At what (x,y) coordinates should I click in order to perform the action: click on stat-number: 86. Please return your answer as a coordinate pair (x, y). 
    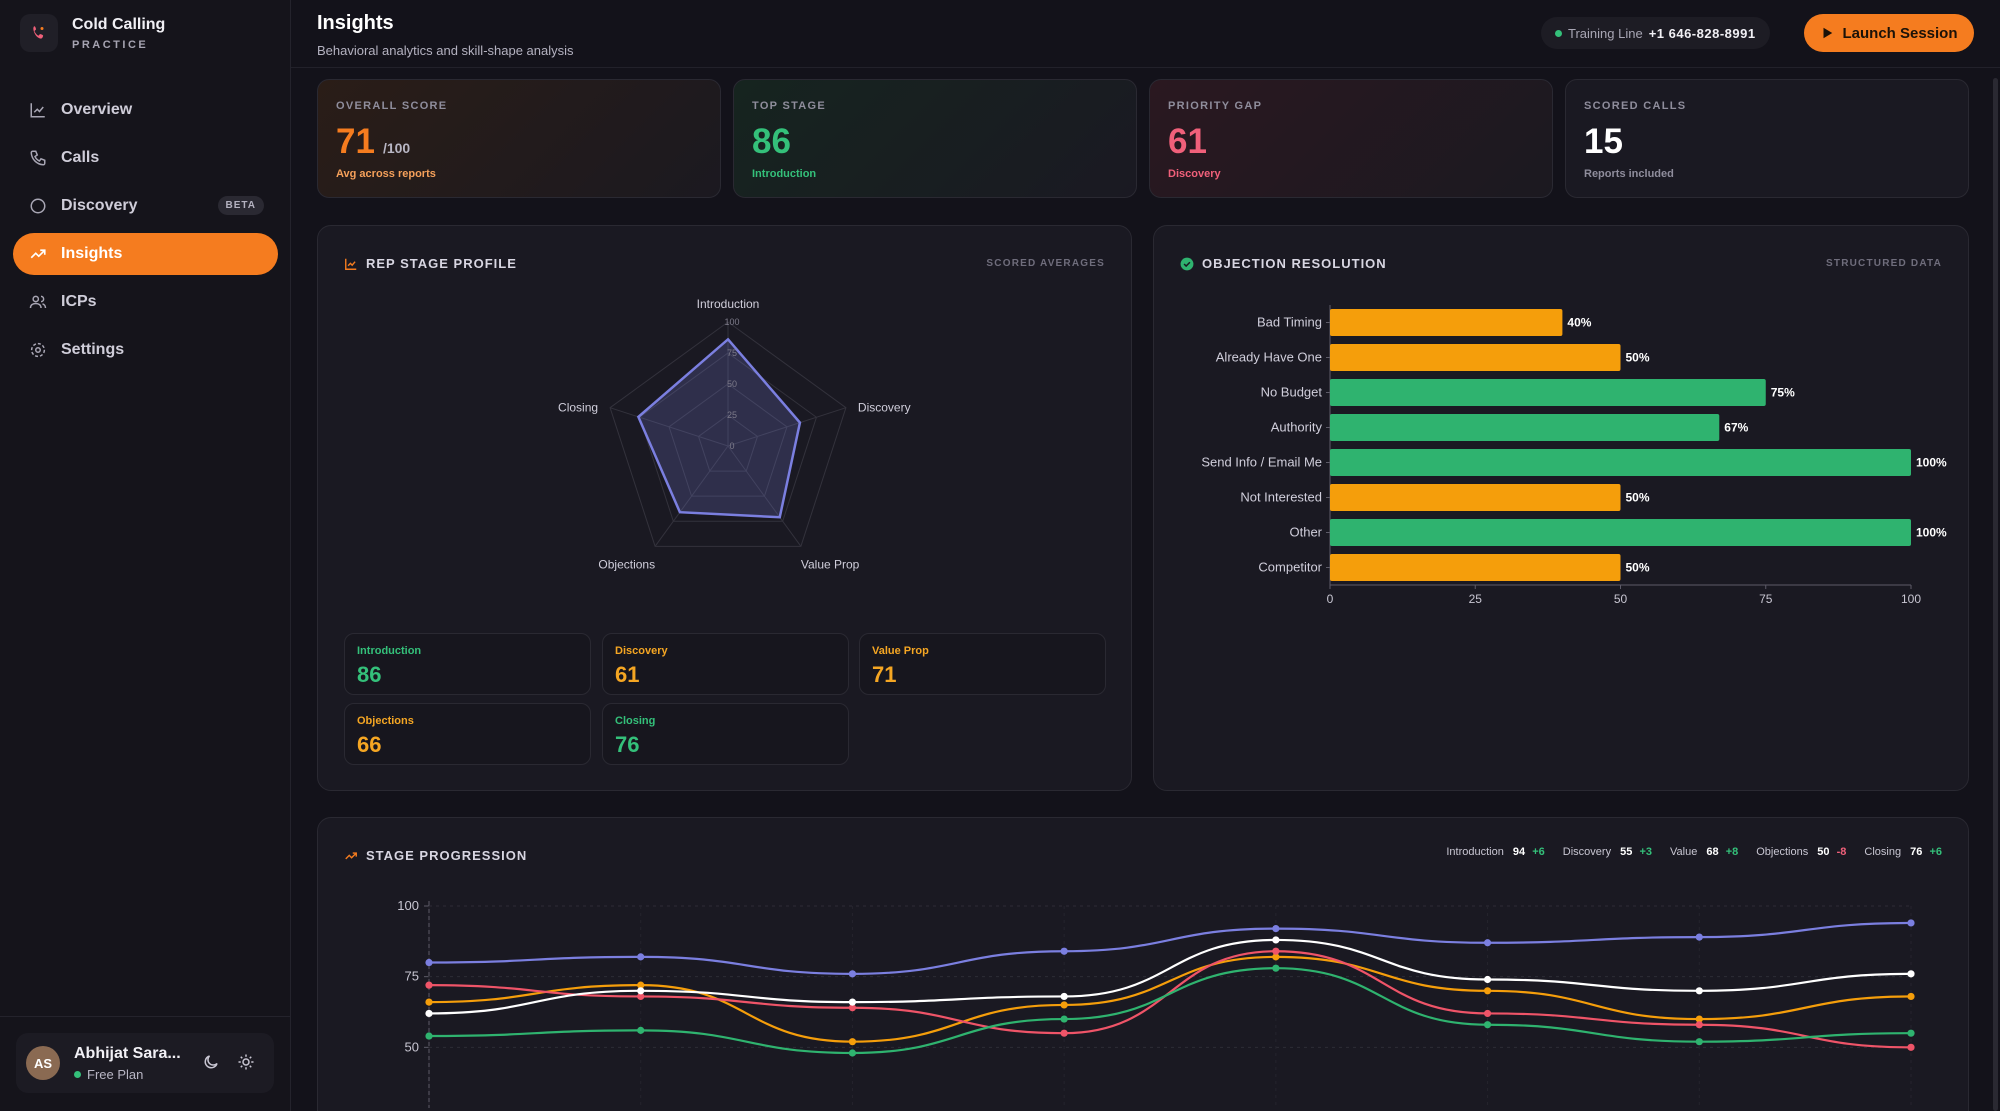
    Looking at the image, I should click on (771, 141).